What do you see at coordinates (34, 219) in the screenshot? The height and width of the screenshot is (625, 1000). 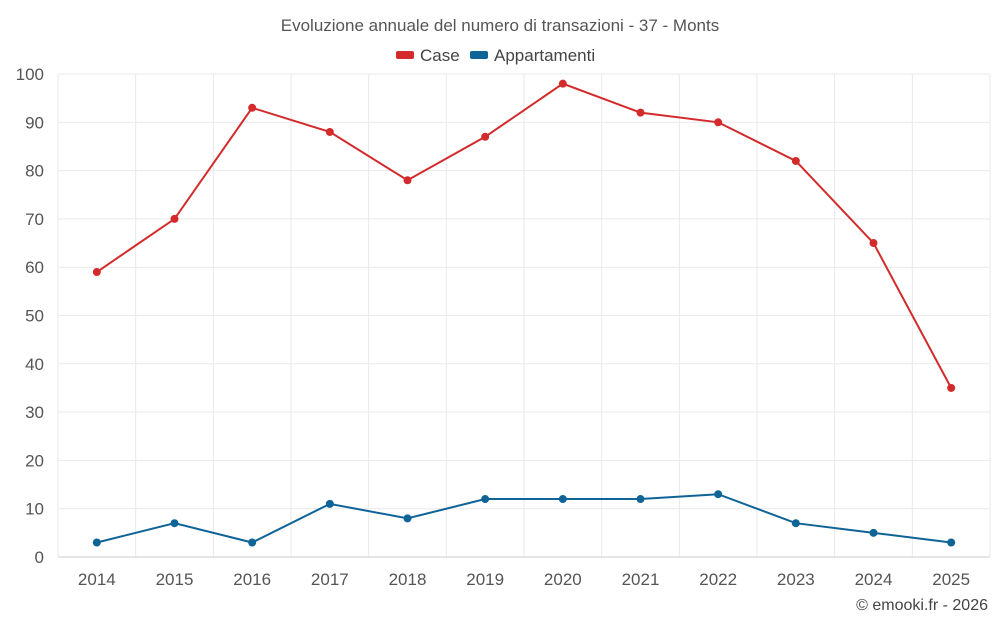 I see `y-tick-label: 70` at bounding box center [34, 219].